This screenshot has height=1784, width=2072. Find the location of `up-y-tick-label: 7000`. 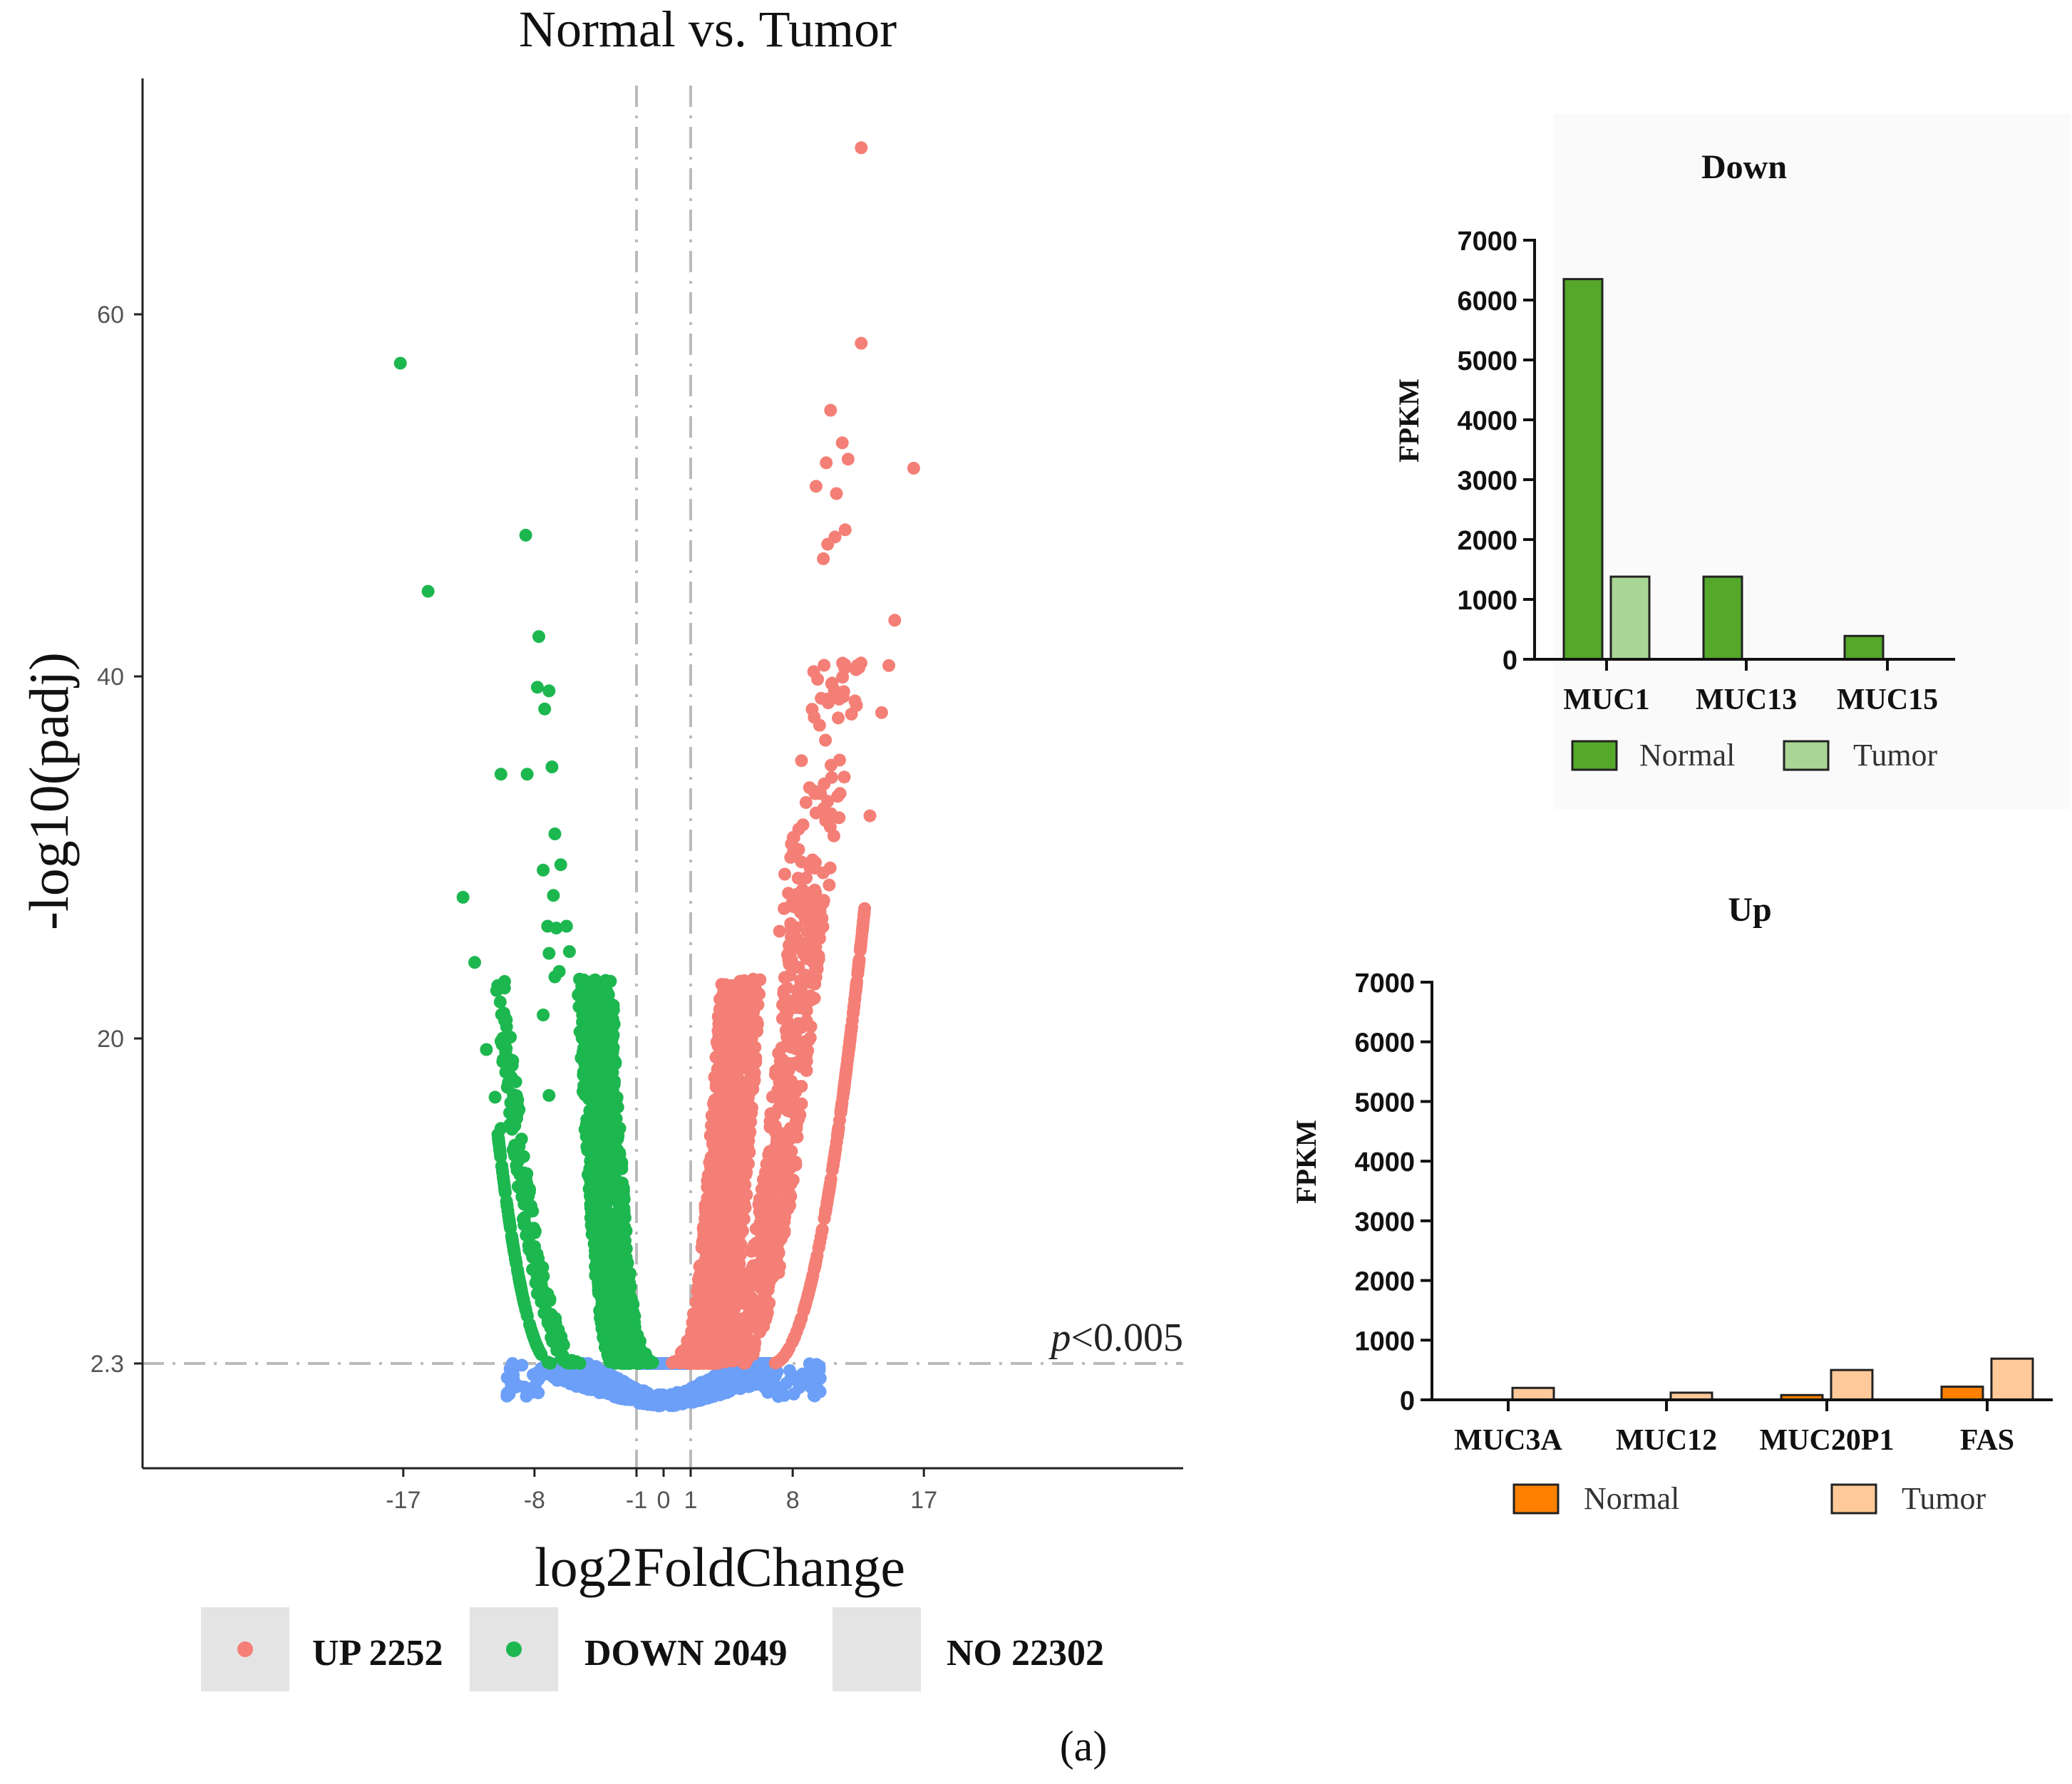

up-y-tick-label: 7000 is located at coordinates (1385, 984).